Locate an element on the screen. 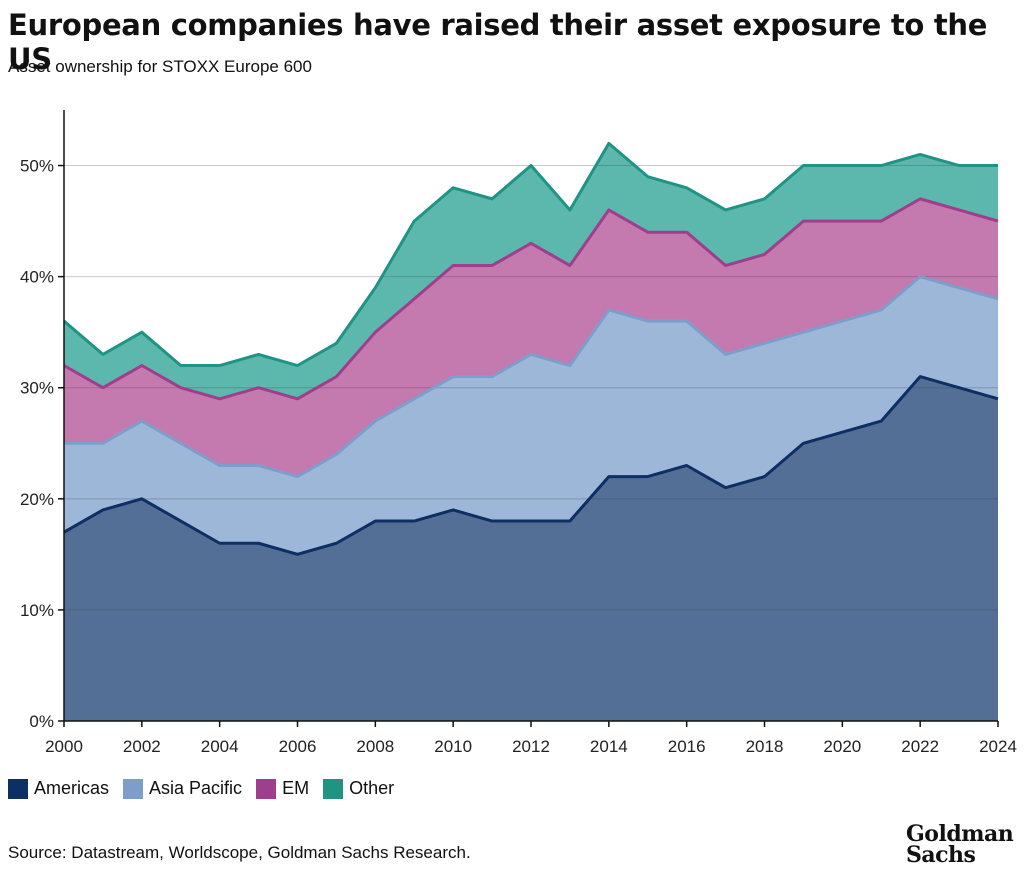 The width and height of the screenshot is (1024, 877). legend-label-asia-pacific: Asia Pacific is located at coordinates (196, 788).